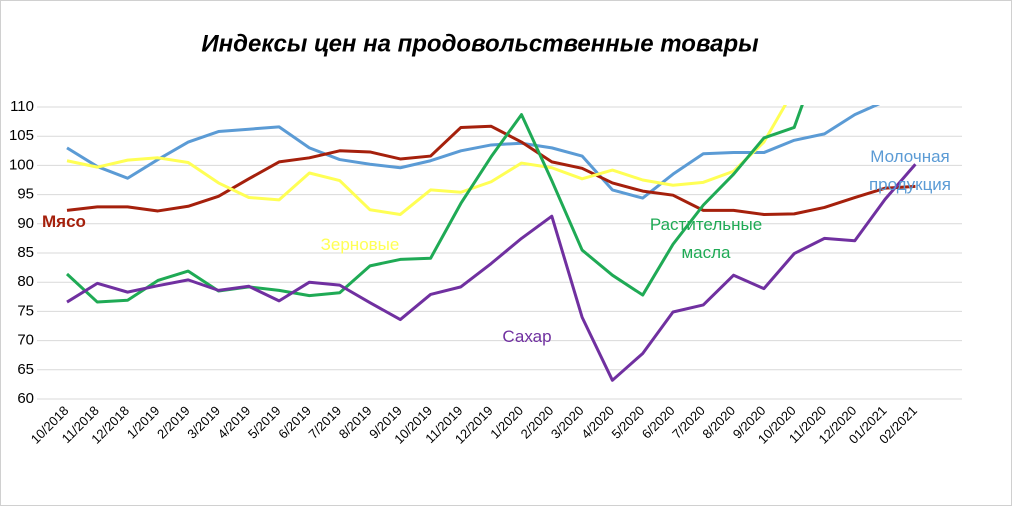  Describe the element at coordinates (25, 340) in the screenshot. I see `y-tick-label: 70` at that location.